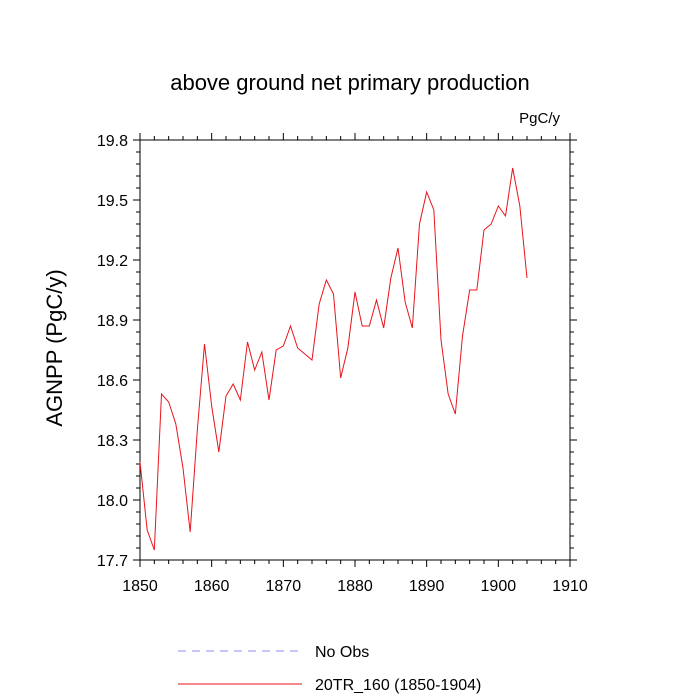 Image resolution: width=700 pixels, height=700 pixels. What do you see at coordinates (112, 321) in the screenshot?
I see `y-tick-label: 18.9` at bounding box center [112, 321].